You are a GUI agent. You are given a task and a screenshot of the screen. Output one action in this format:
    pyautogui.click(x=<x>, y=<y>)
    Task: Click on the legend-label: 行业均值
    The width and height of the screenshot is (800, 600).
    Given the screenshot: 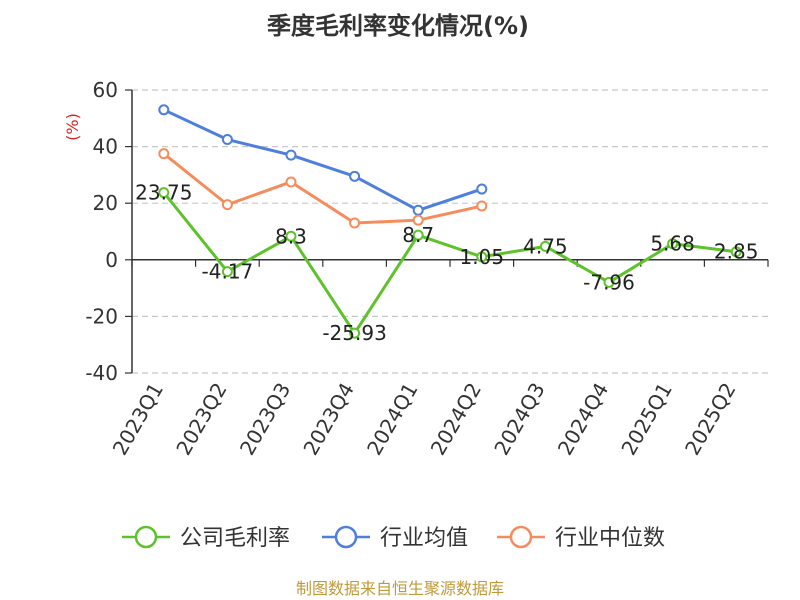 What is the action you would take?
    pyautogui.click(x=424, y=538)
    